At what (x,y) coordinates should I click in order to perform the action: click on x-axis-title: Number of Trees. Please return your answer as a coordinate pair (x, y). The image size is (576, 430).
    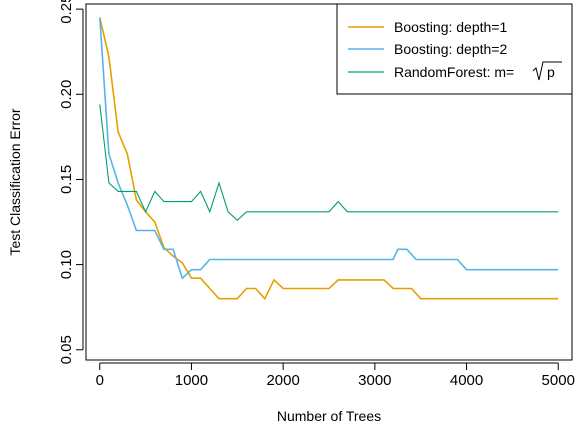
    Looking at the image, I should click on (329, 416).